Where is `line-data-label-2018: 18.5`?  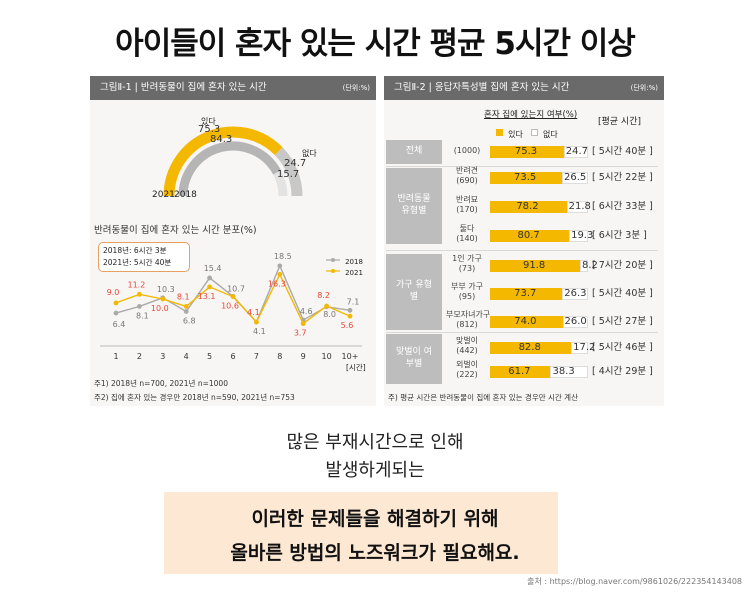 line-data-label-2018: 18.5 is located at coordinates (283, 256).